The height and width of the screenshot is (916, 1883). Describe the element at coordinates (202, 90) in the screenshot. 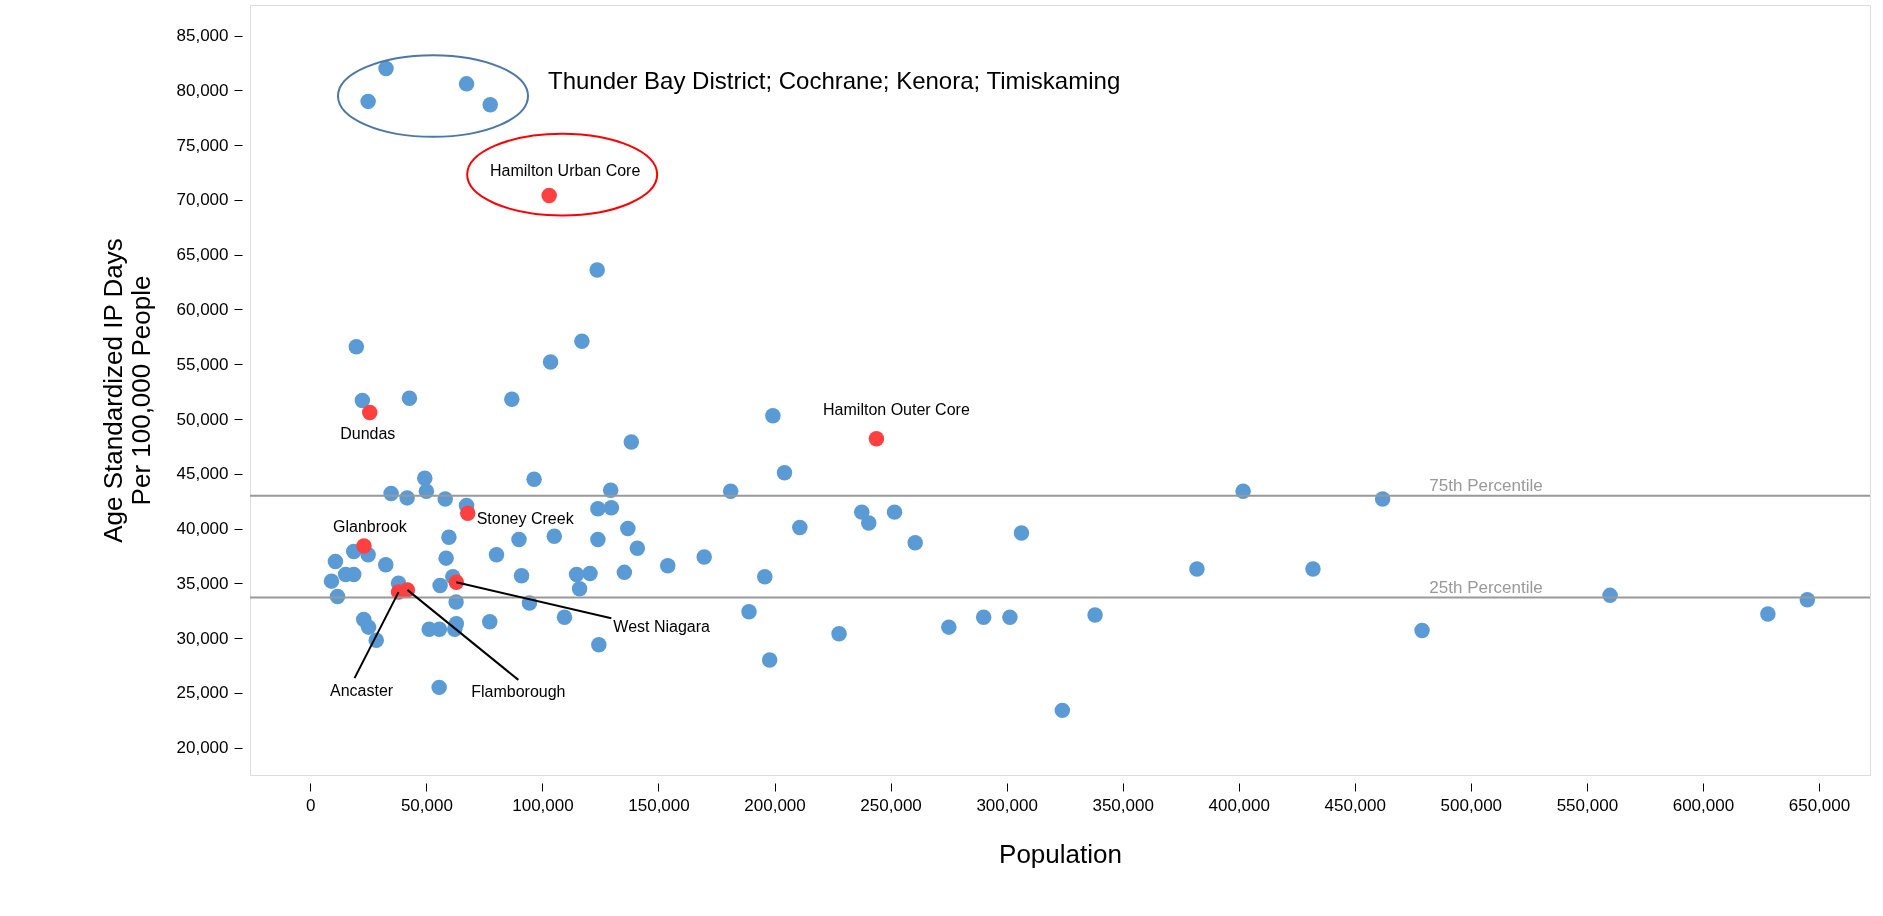

I see `y-tick-label: 80,000` at that location.